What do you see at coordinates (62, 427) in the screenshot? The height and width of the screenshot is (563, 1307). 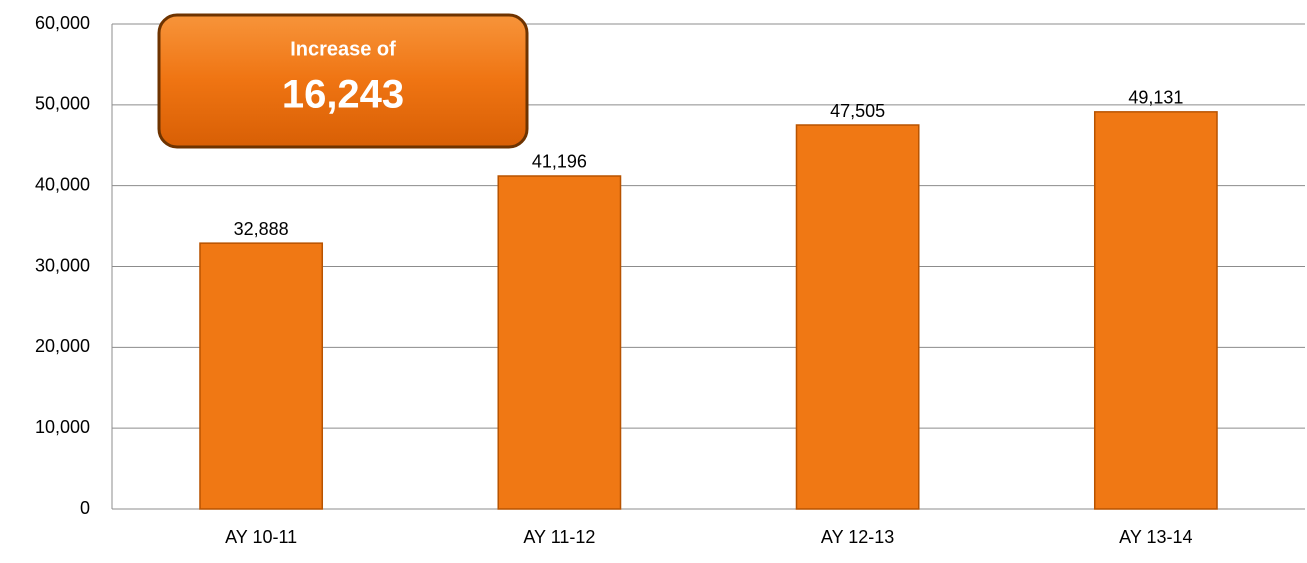 I see `y-tick-label: 10,000` at bounding box center [62, 427].